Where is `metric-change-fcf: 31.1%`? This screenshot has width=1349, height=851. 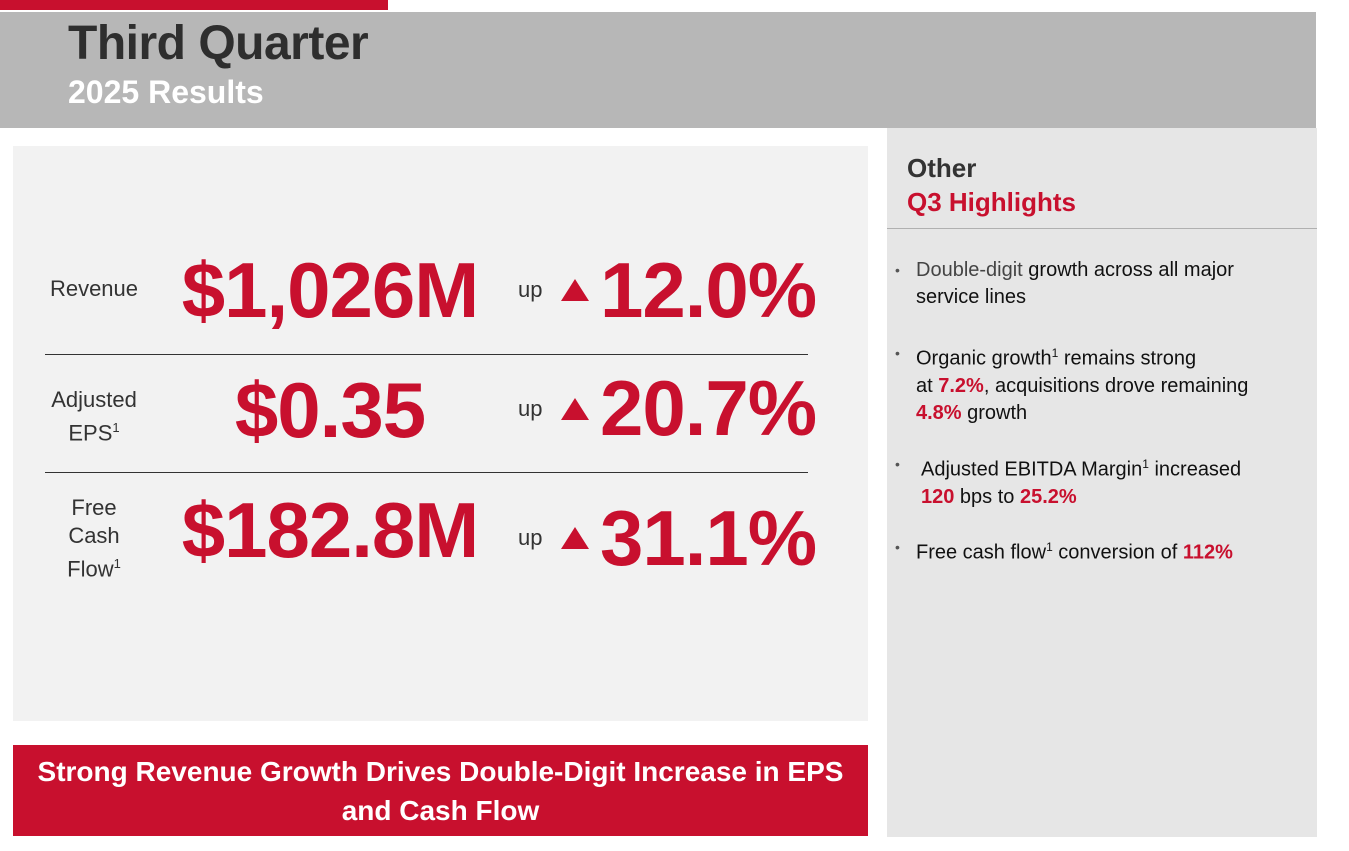
metric-change-fcf: 31.1% is located at coordinates (708, 538).